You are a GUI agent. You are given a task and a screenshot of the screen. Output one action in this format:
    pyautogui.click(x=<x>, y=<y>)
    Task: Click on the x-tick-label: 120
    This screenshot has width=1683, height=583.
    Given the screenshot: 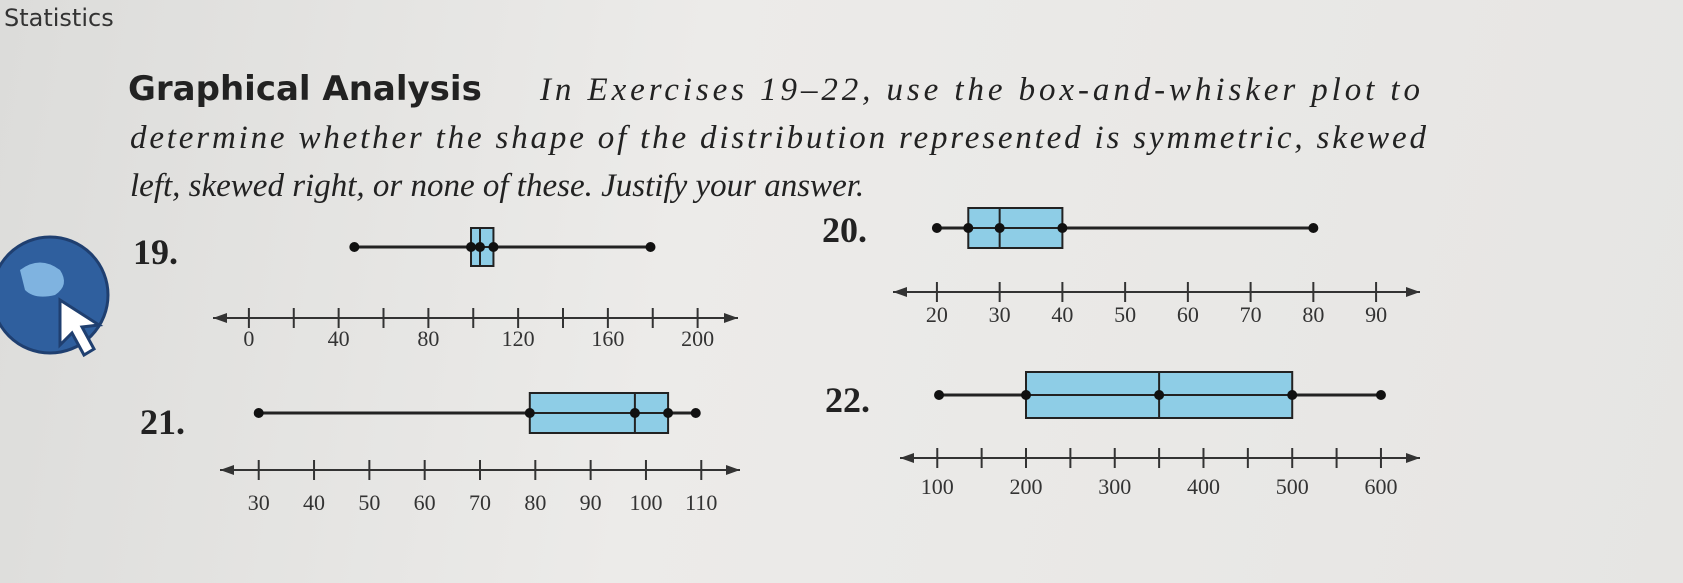 What is the action you would take?
    pyautogui.click(x=518, y=338)
    